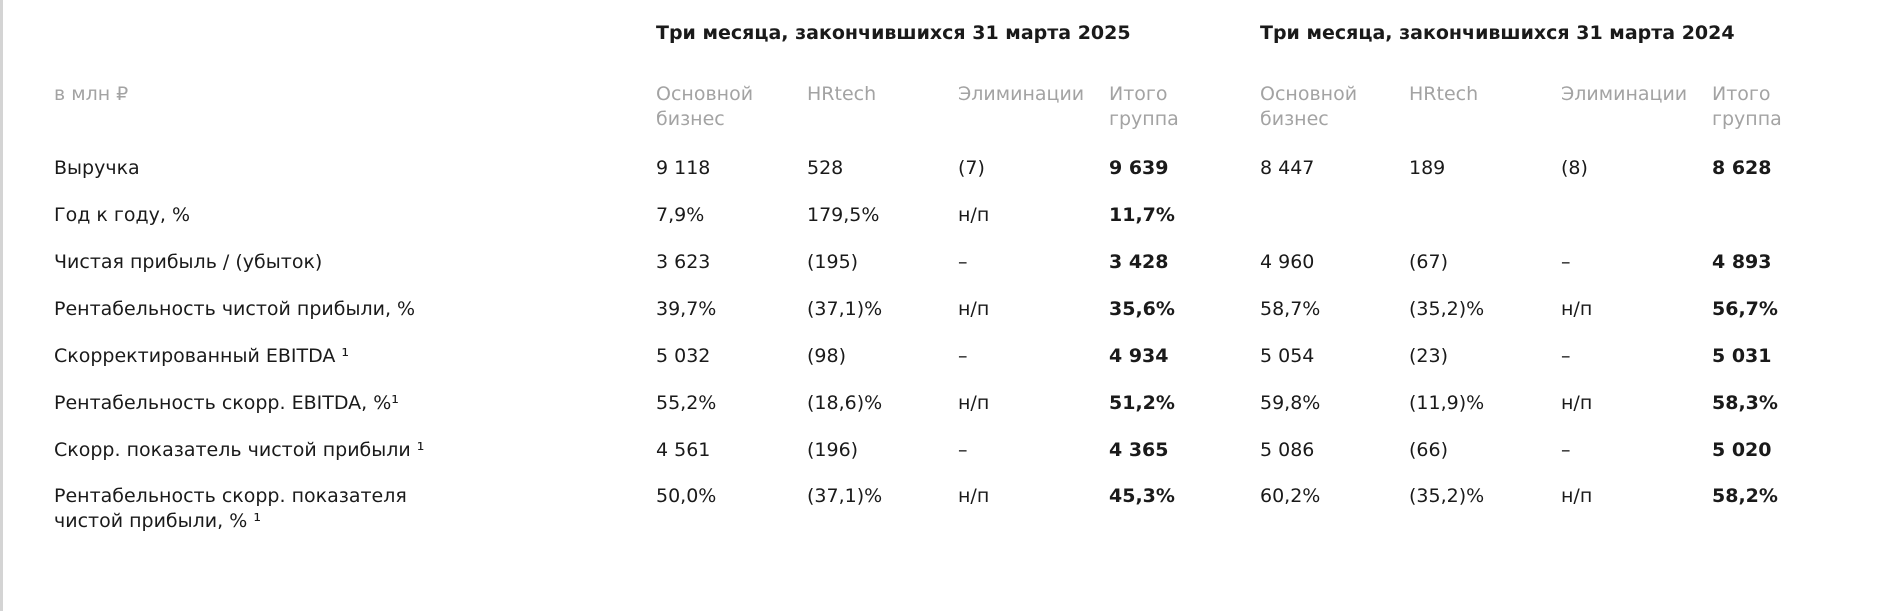 The height and width of the screenshot is (611, 1880). I want to click on cell: (196), so click(833, 450).